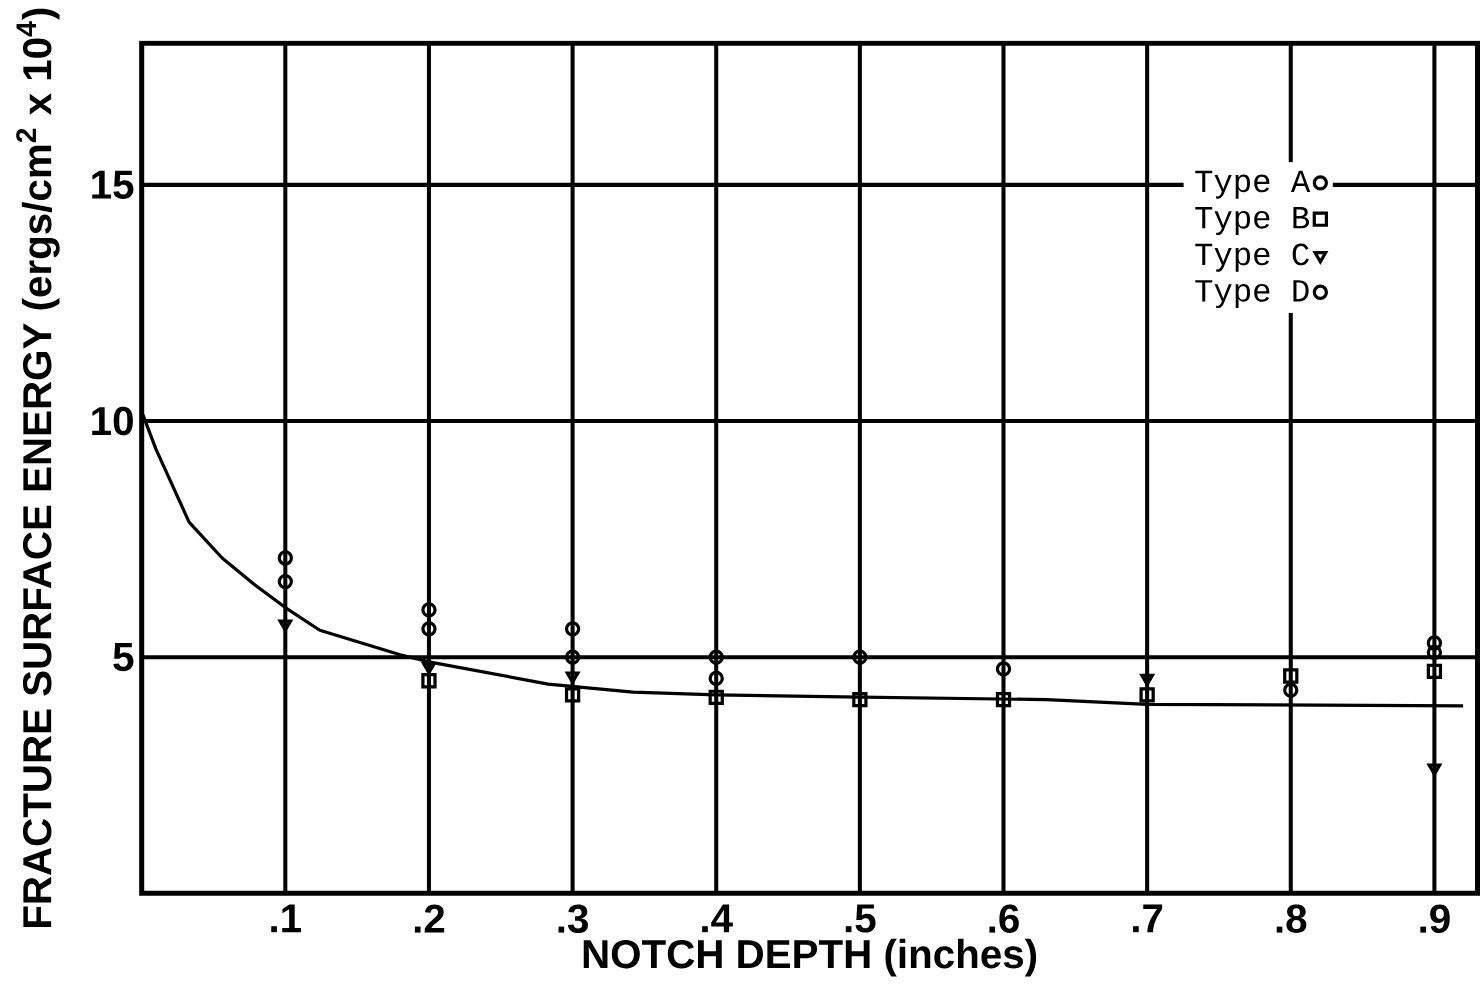  Describe the element at coordinates (717, 918) in the screenshot. I see `x-tick-label: .4` at that location.